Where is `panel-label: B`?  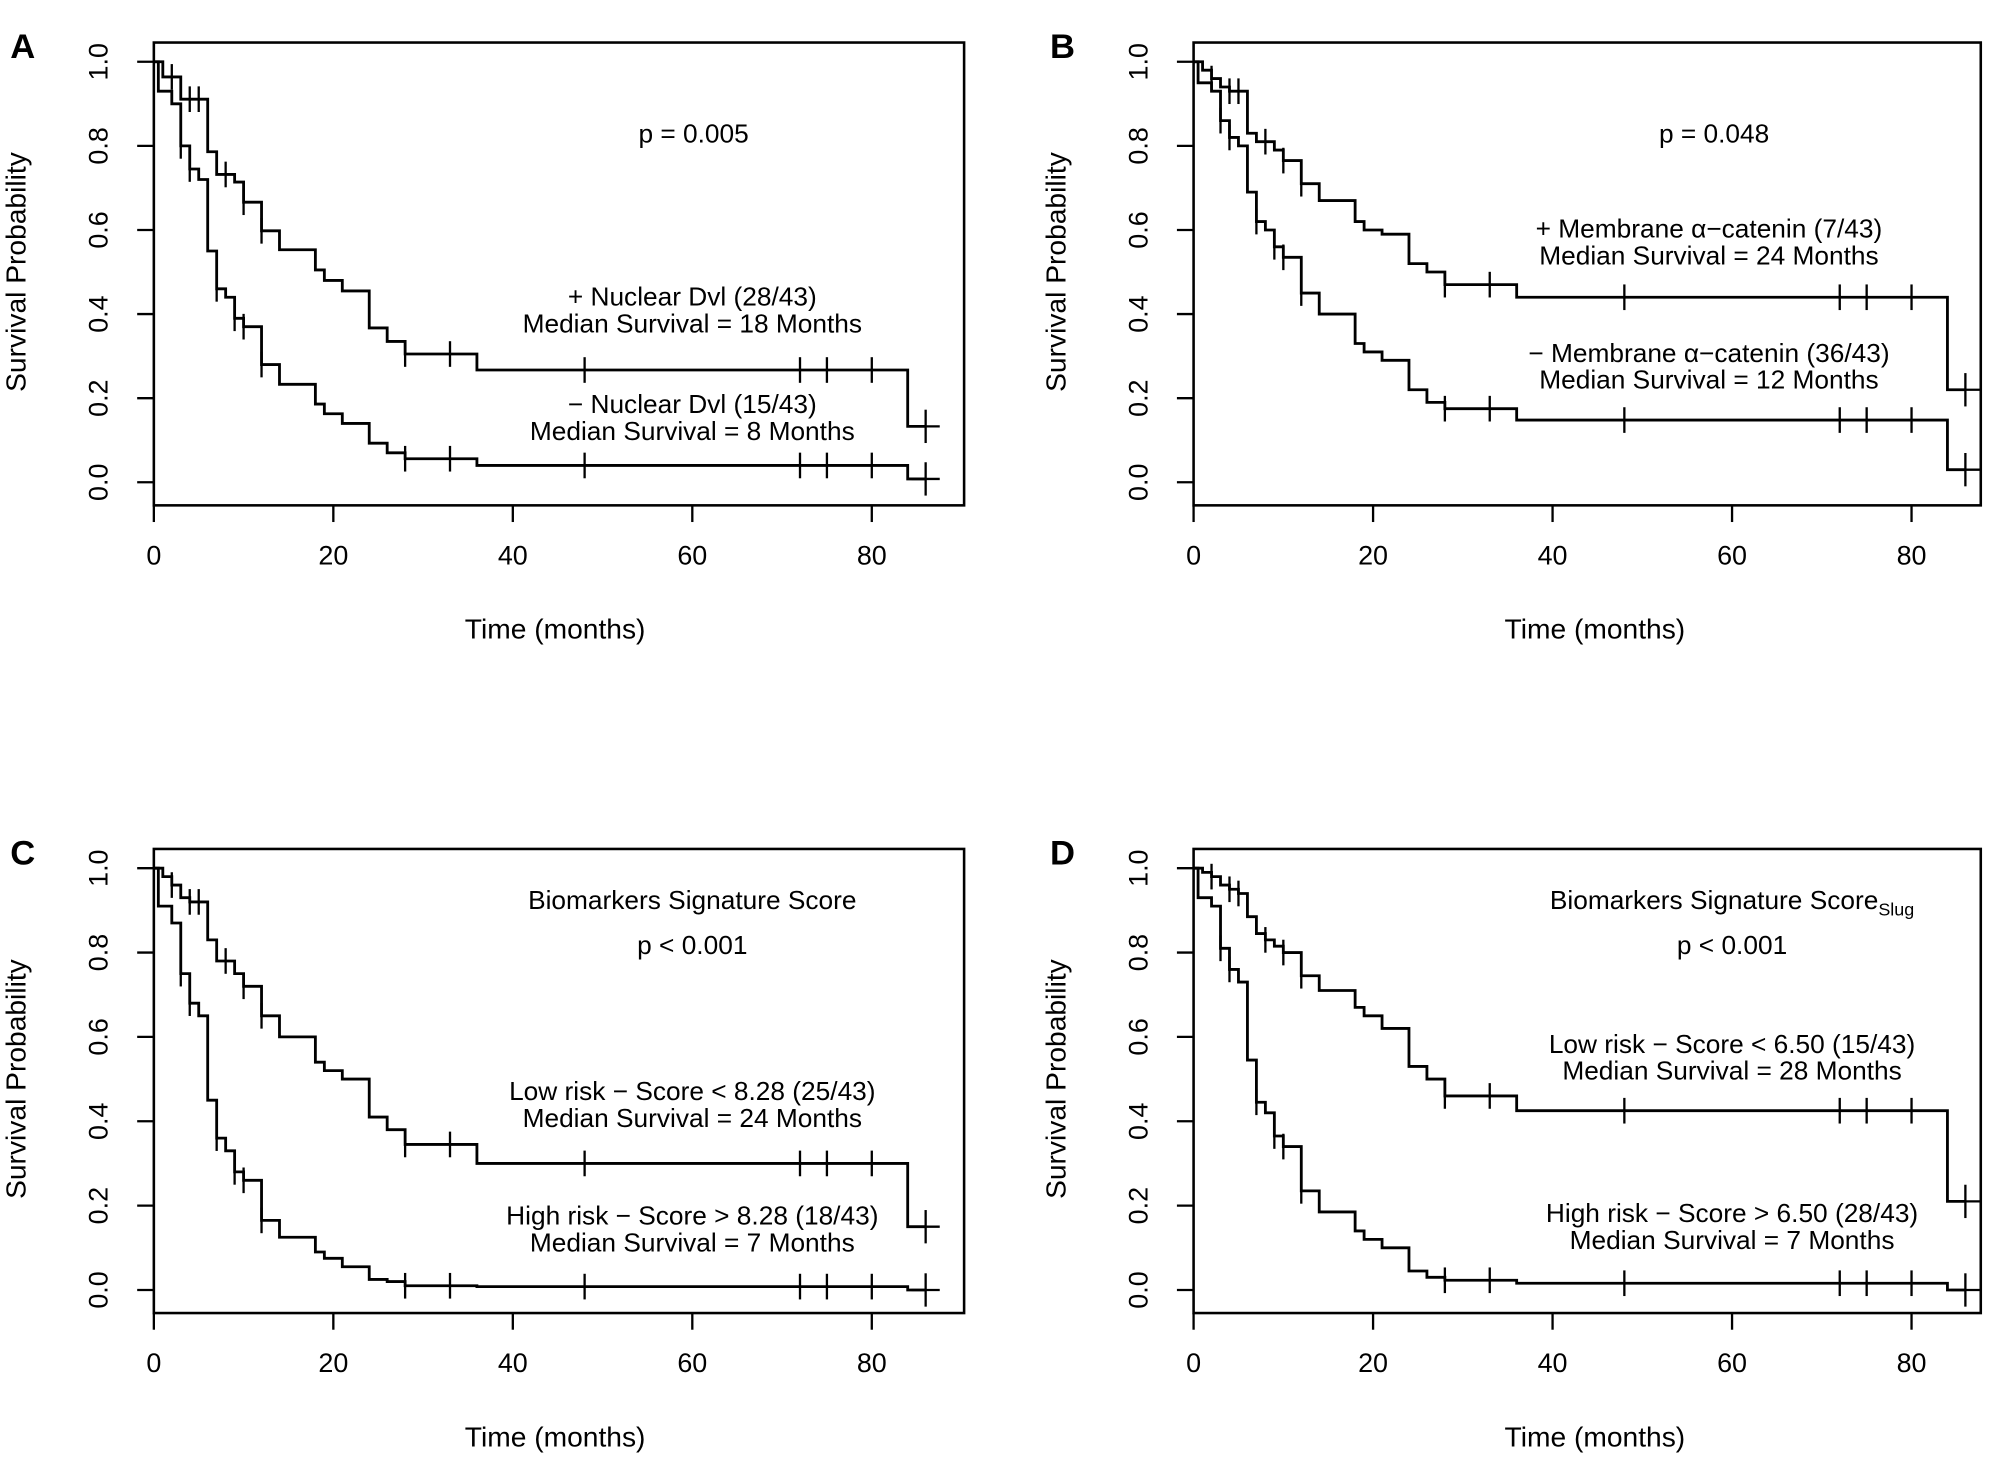 panel-label: B is located at coordinates (1062, 47).